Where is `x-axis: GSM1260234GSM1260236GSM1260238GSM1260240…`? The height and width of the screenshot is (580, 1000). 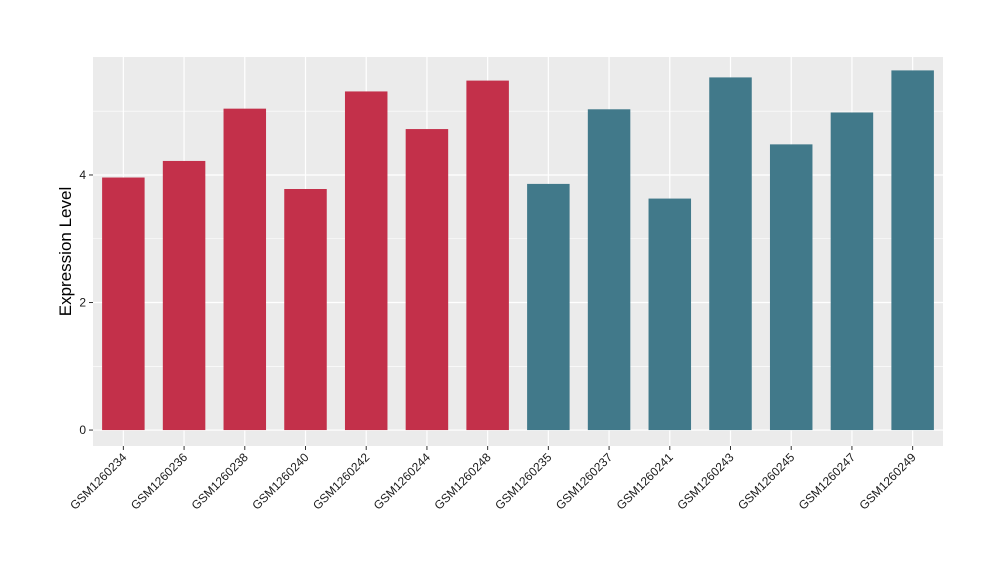
x-axis: GSM1260234GSM1260236GSM1260238GSM1260240… is located at coordinates (493, 479).